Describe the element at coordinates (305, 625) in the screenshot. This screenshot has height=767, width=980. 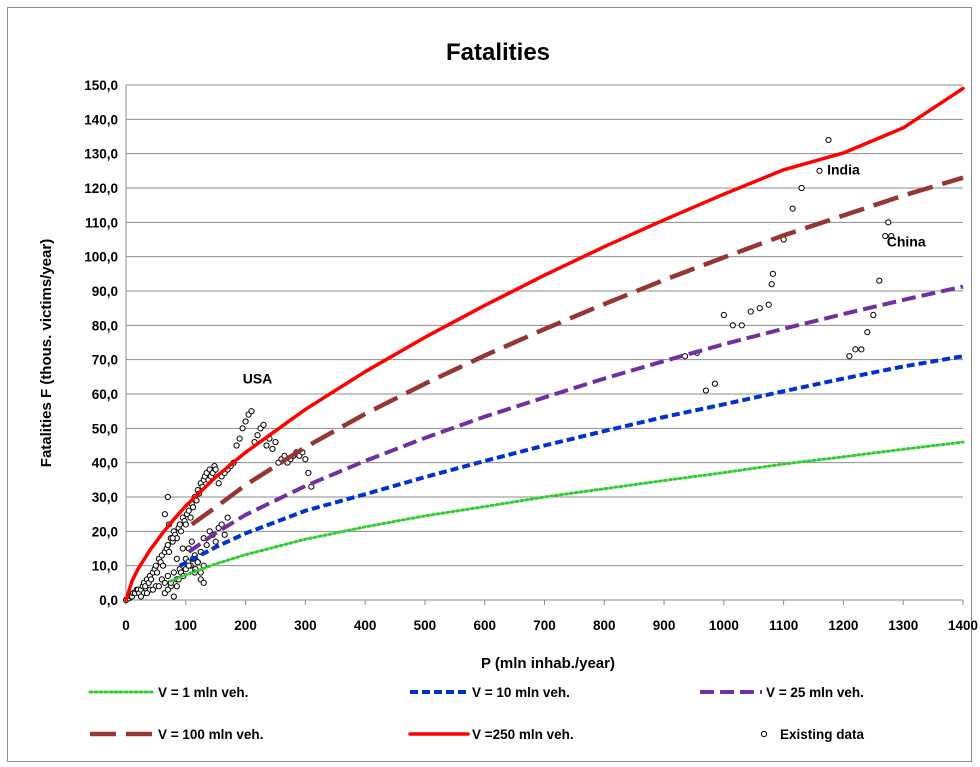
I see `x-tick-label: 300` at that location.